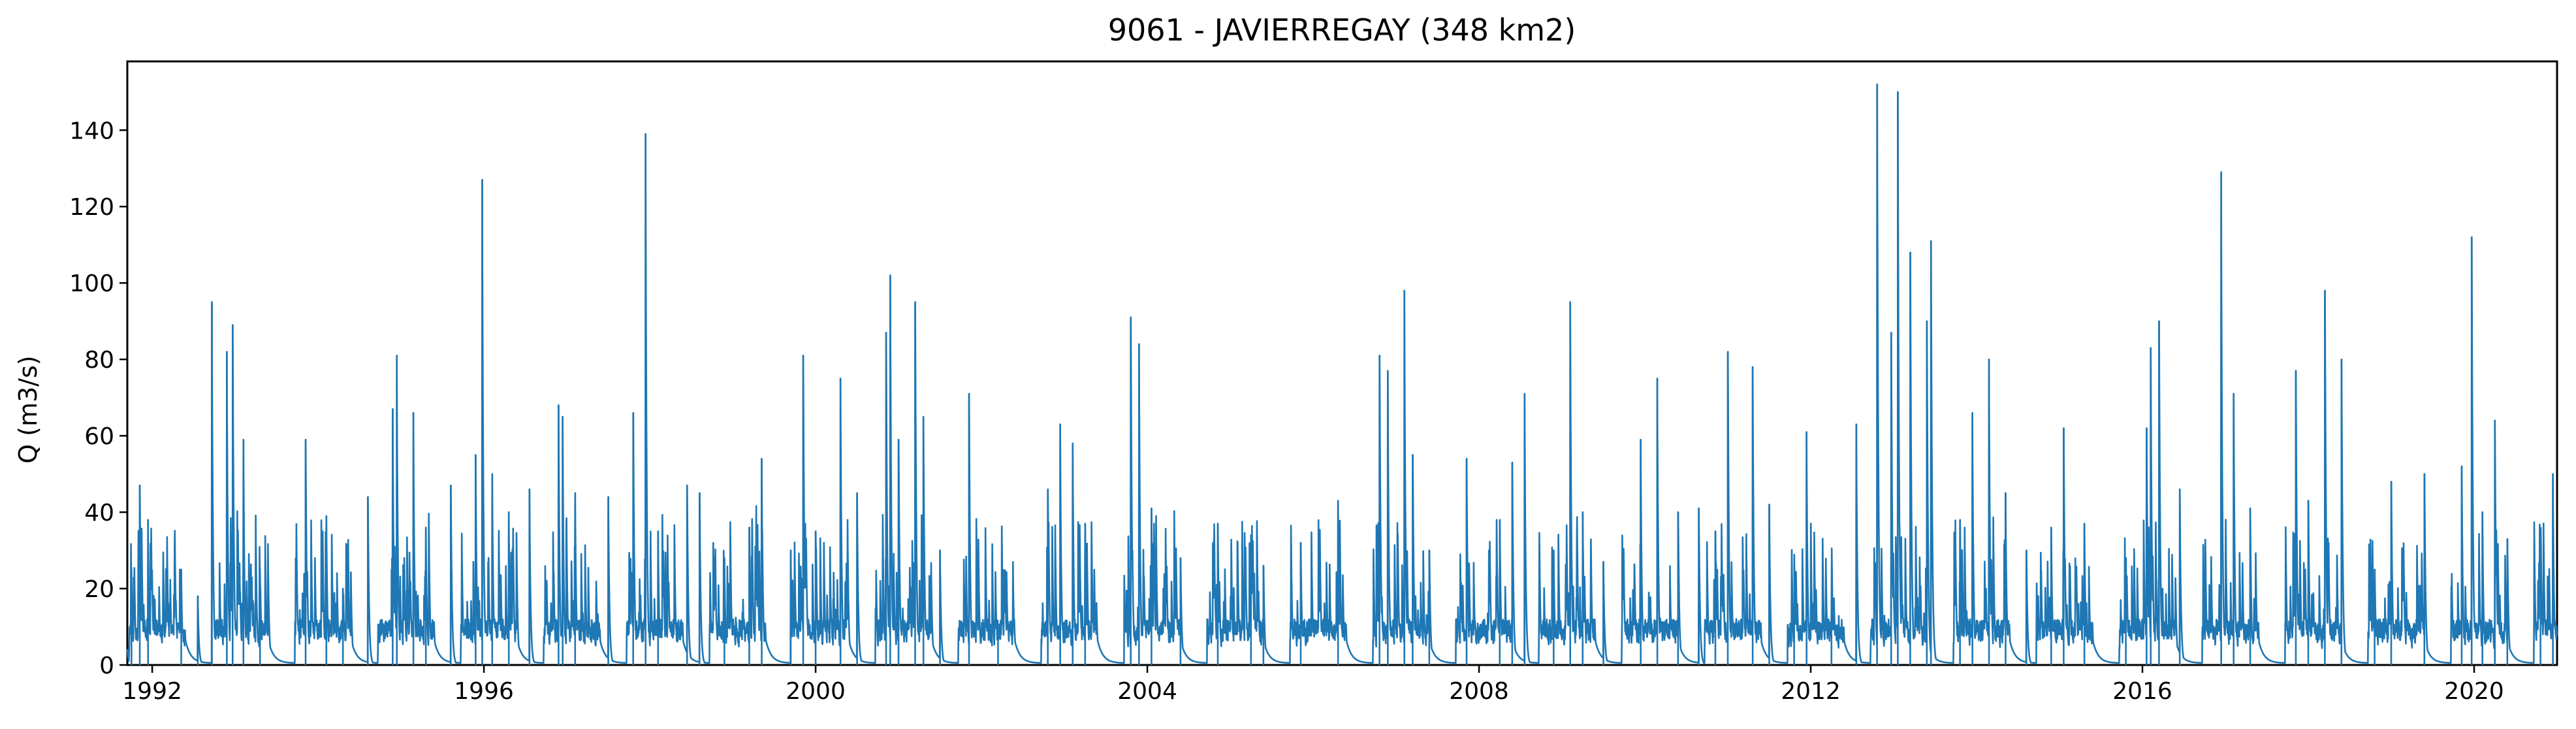 This screenshot has height=729, width=2576. What do you see at coordinates (92, 131) in the screenshot?
I see `y-tick-label-140: 140` at bounding box center [92, 131].